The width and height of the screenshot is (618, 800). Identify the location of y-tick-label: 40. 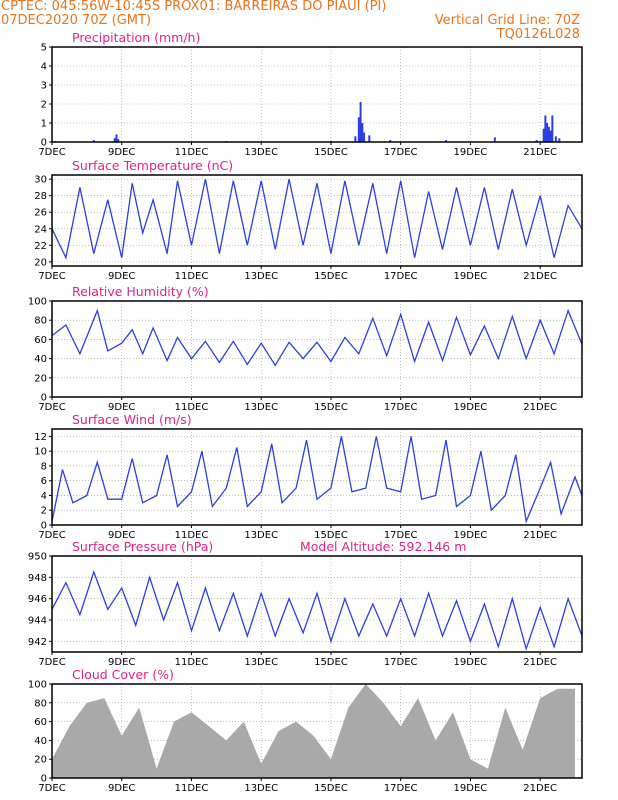
(40, 741).